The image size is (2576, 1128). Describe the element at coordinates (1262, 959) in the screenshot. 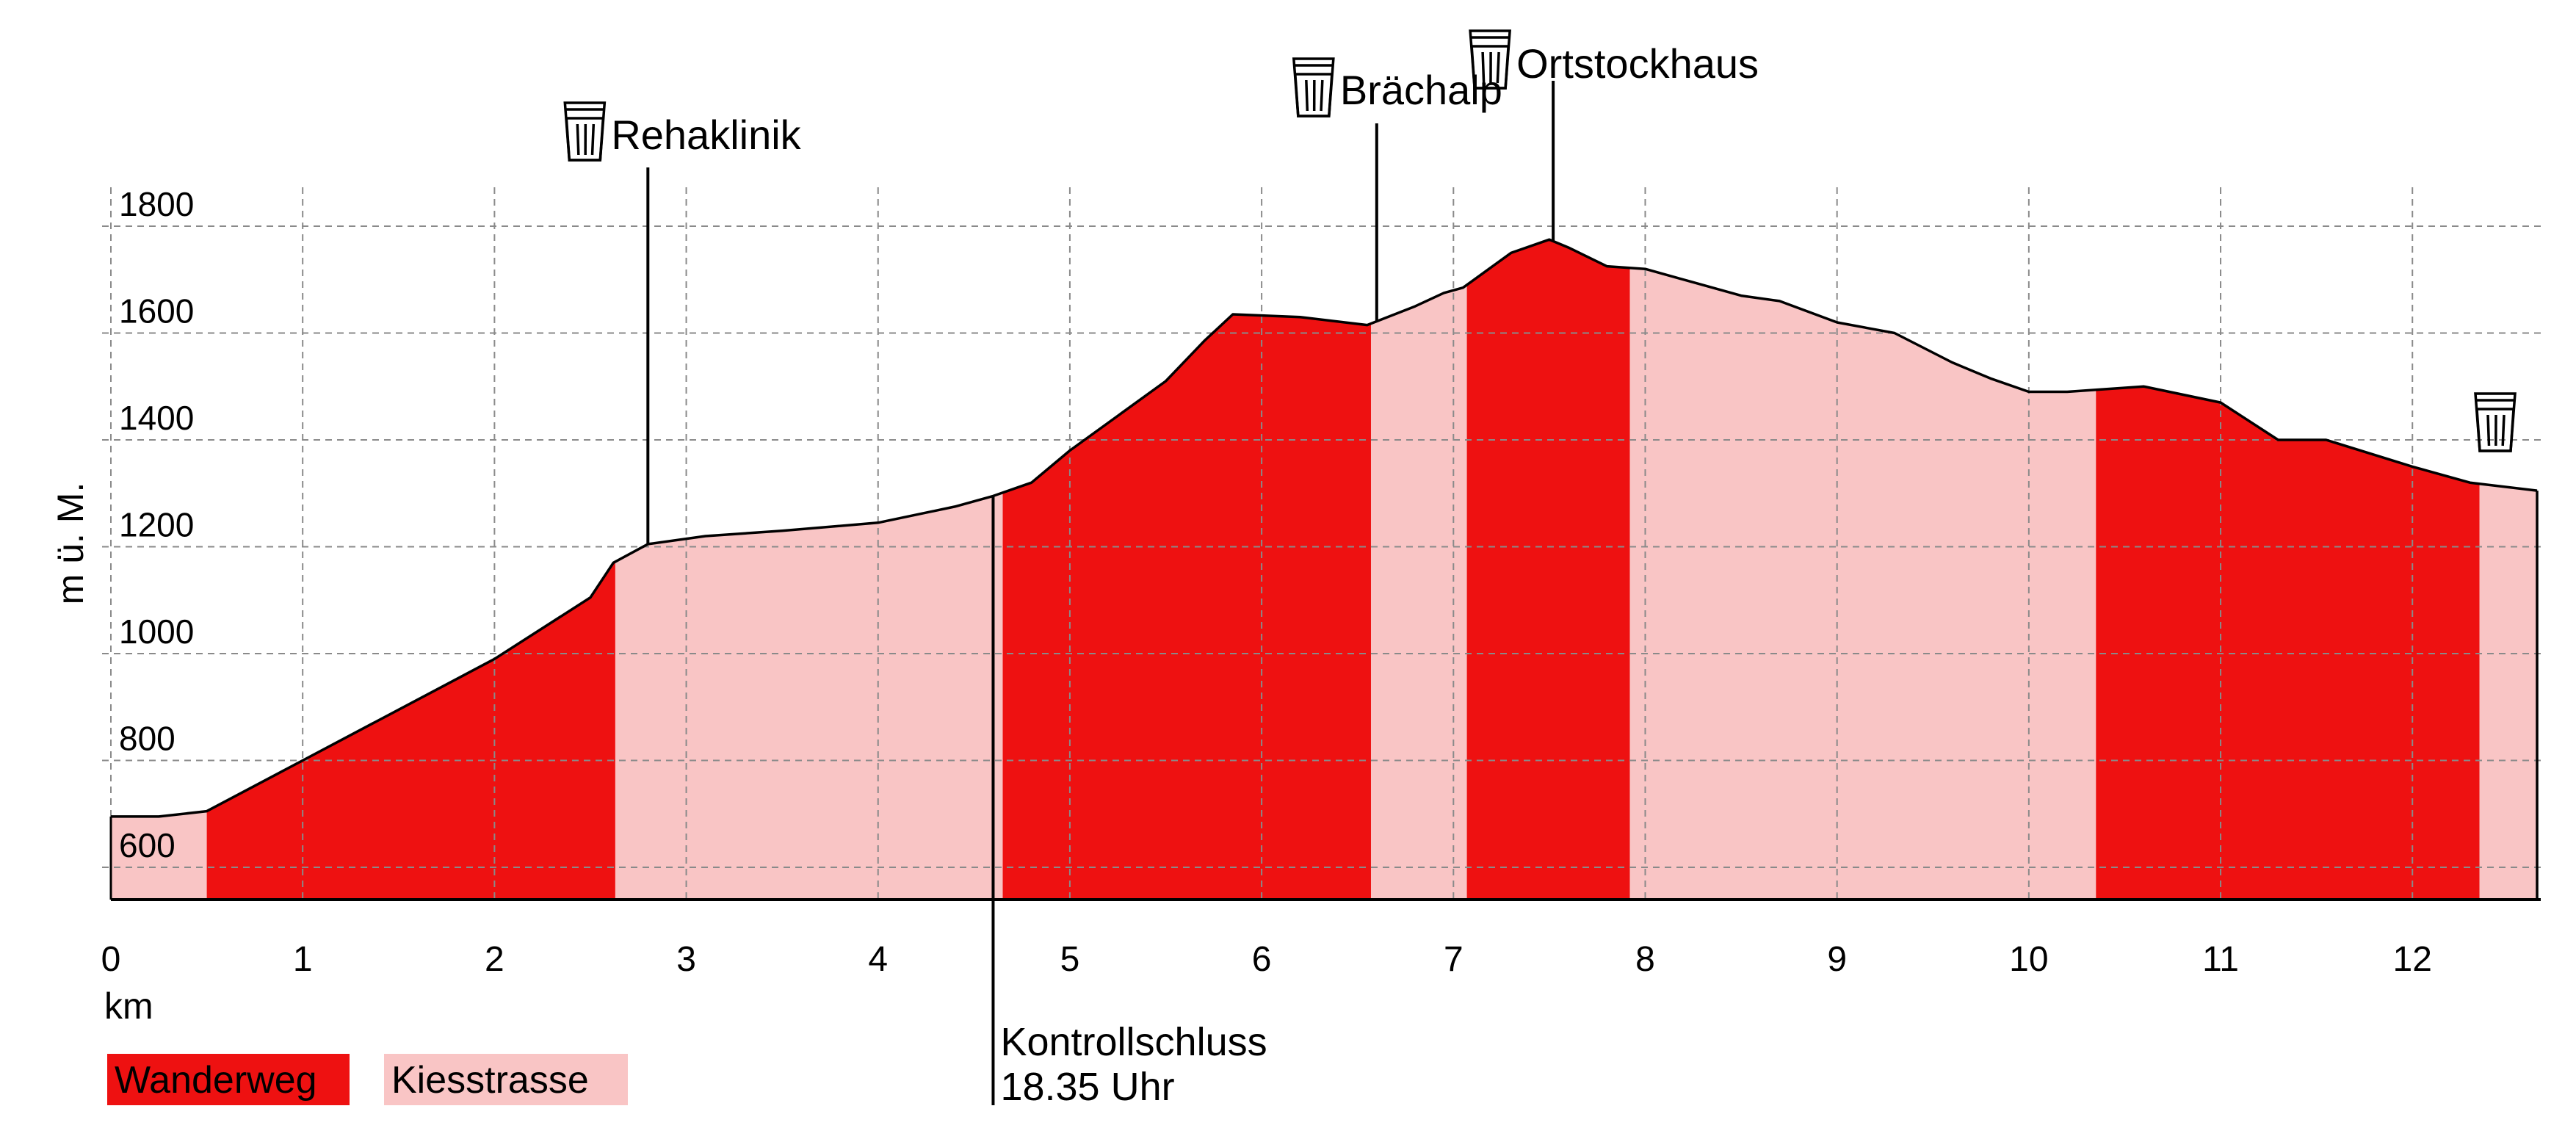

I see `x-tick-label-6: 6` at that location.